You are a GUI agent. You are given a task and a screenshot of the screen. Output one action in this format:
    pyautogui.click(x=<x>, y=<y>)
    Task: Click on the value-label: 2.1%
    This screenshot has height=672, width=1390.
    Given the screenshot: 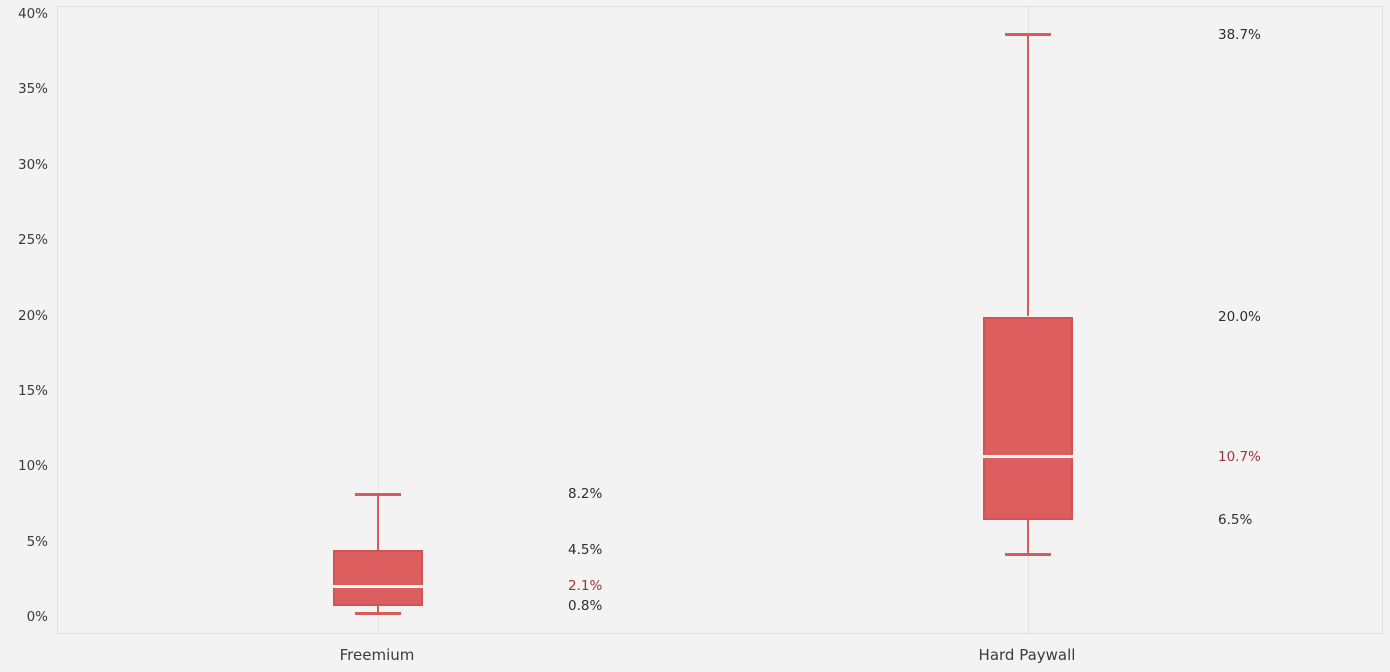 What is the action you would take?
    pyautogui.click(x=585, y=586)
    